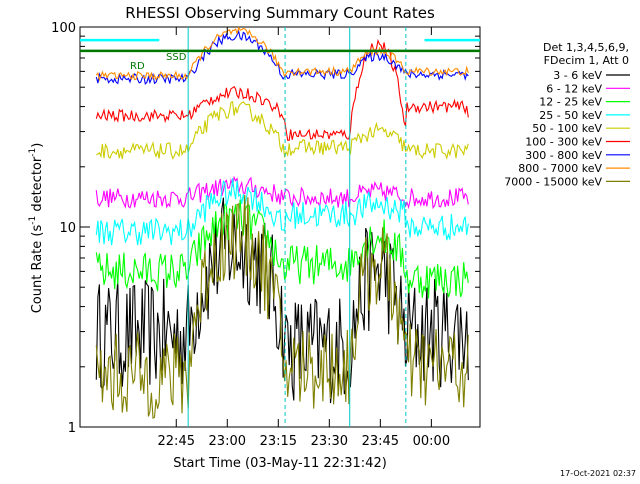 Image resolution: width=640 pixels, height=484 pixels. What do you see at coordinates (33, 152) in the screenshot?
I see `y-axis-label-sup2: -1` at bounding box center [33, 152].